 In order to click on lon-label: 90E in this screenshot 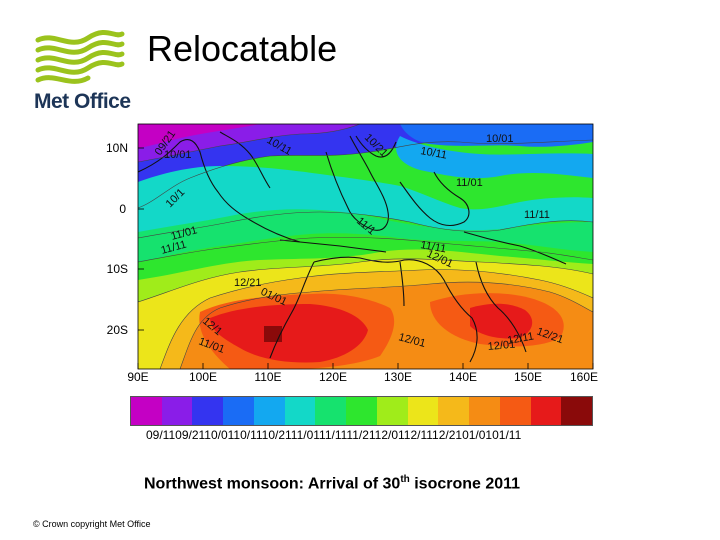, I will do `click(137, 377)`.